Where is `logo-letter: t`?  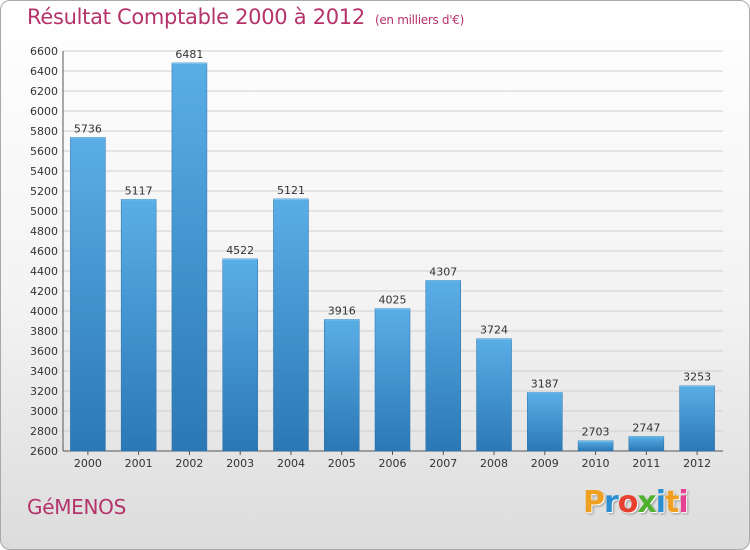
logo-letter: t is located at coordinates (672, 502).